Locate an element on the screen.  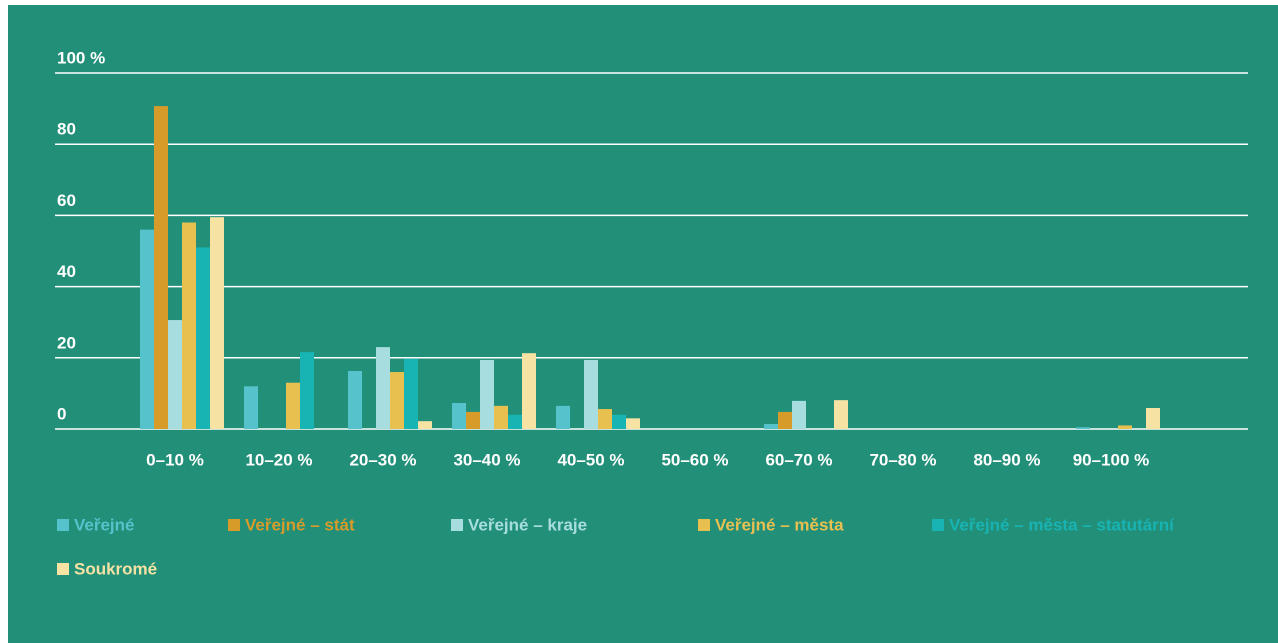
legend-label: Veřejné – kraje is located at coordinates (527, 524).